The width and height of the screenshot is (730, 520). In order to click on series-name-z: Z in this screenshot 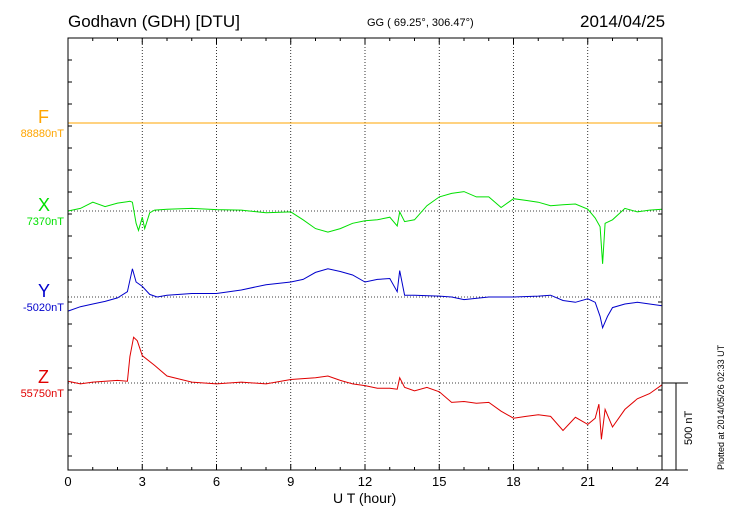, I will do `click(43, 377)`.